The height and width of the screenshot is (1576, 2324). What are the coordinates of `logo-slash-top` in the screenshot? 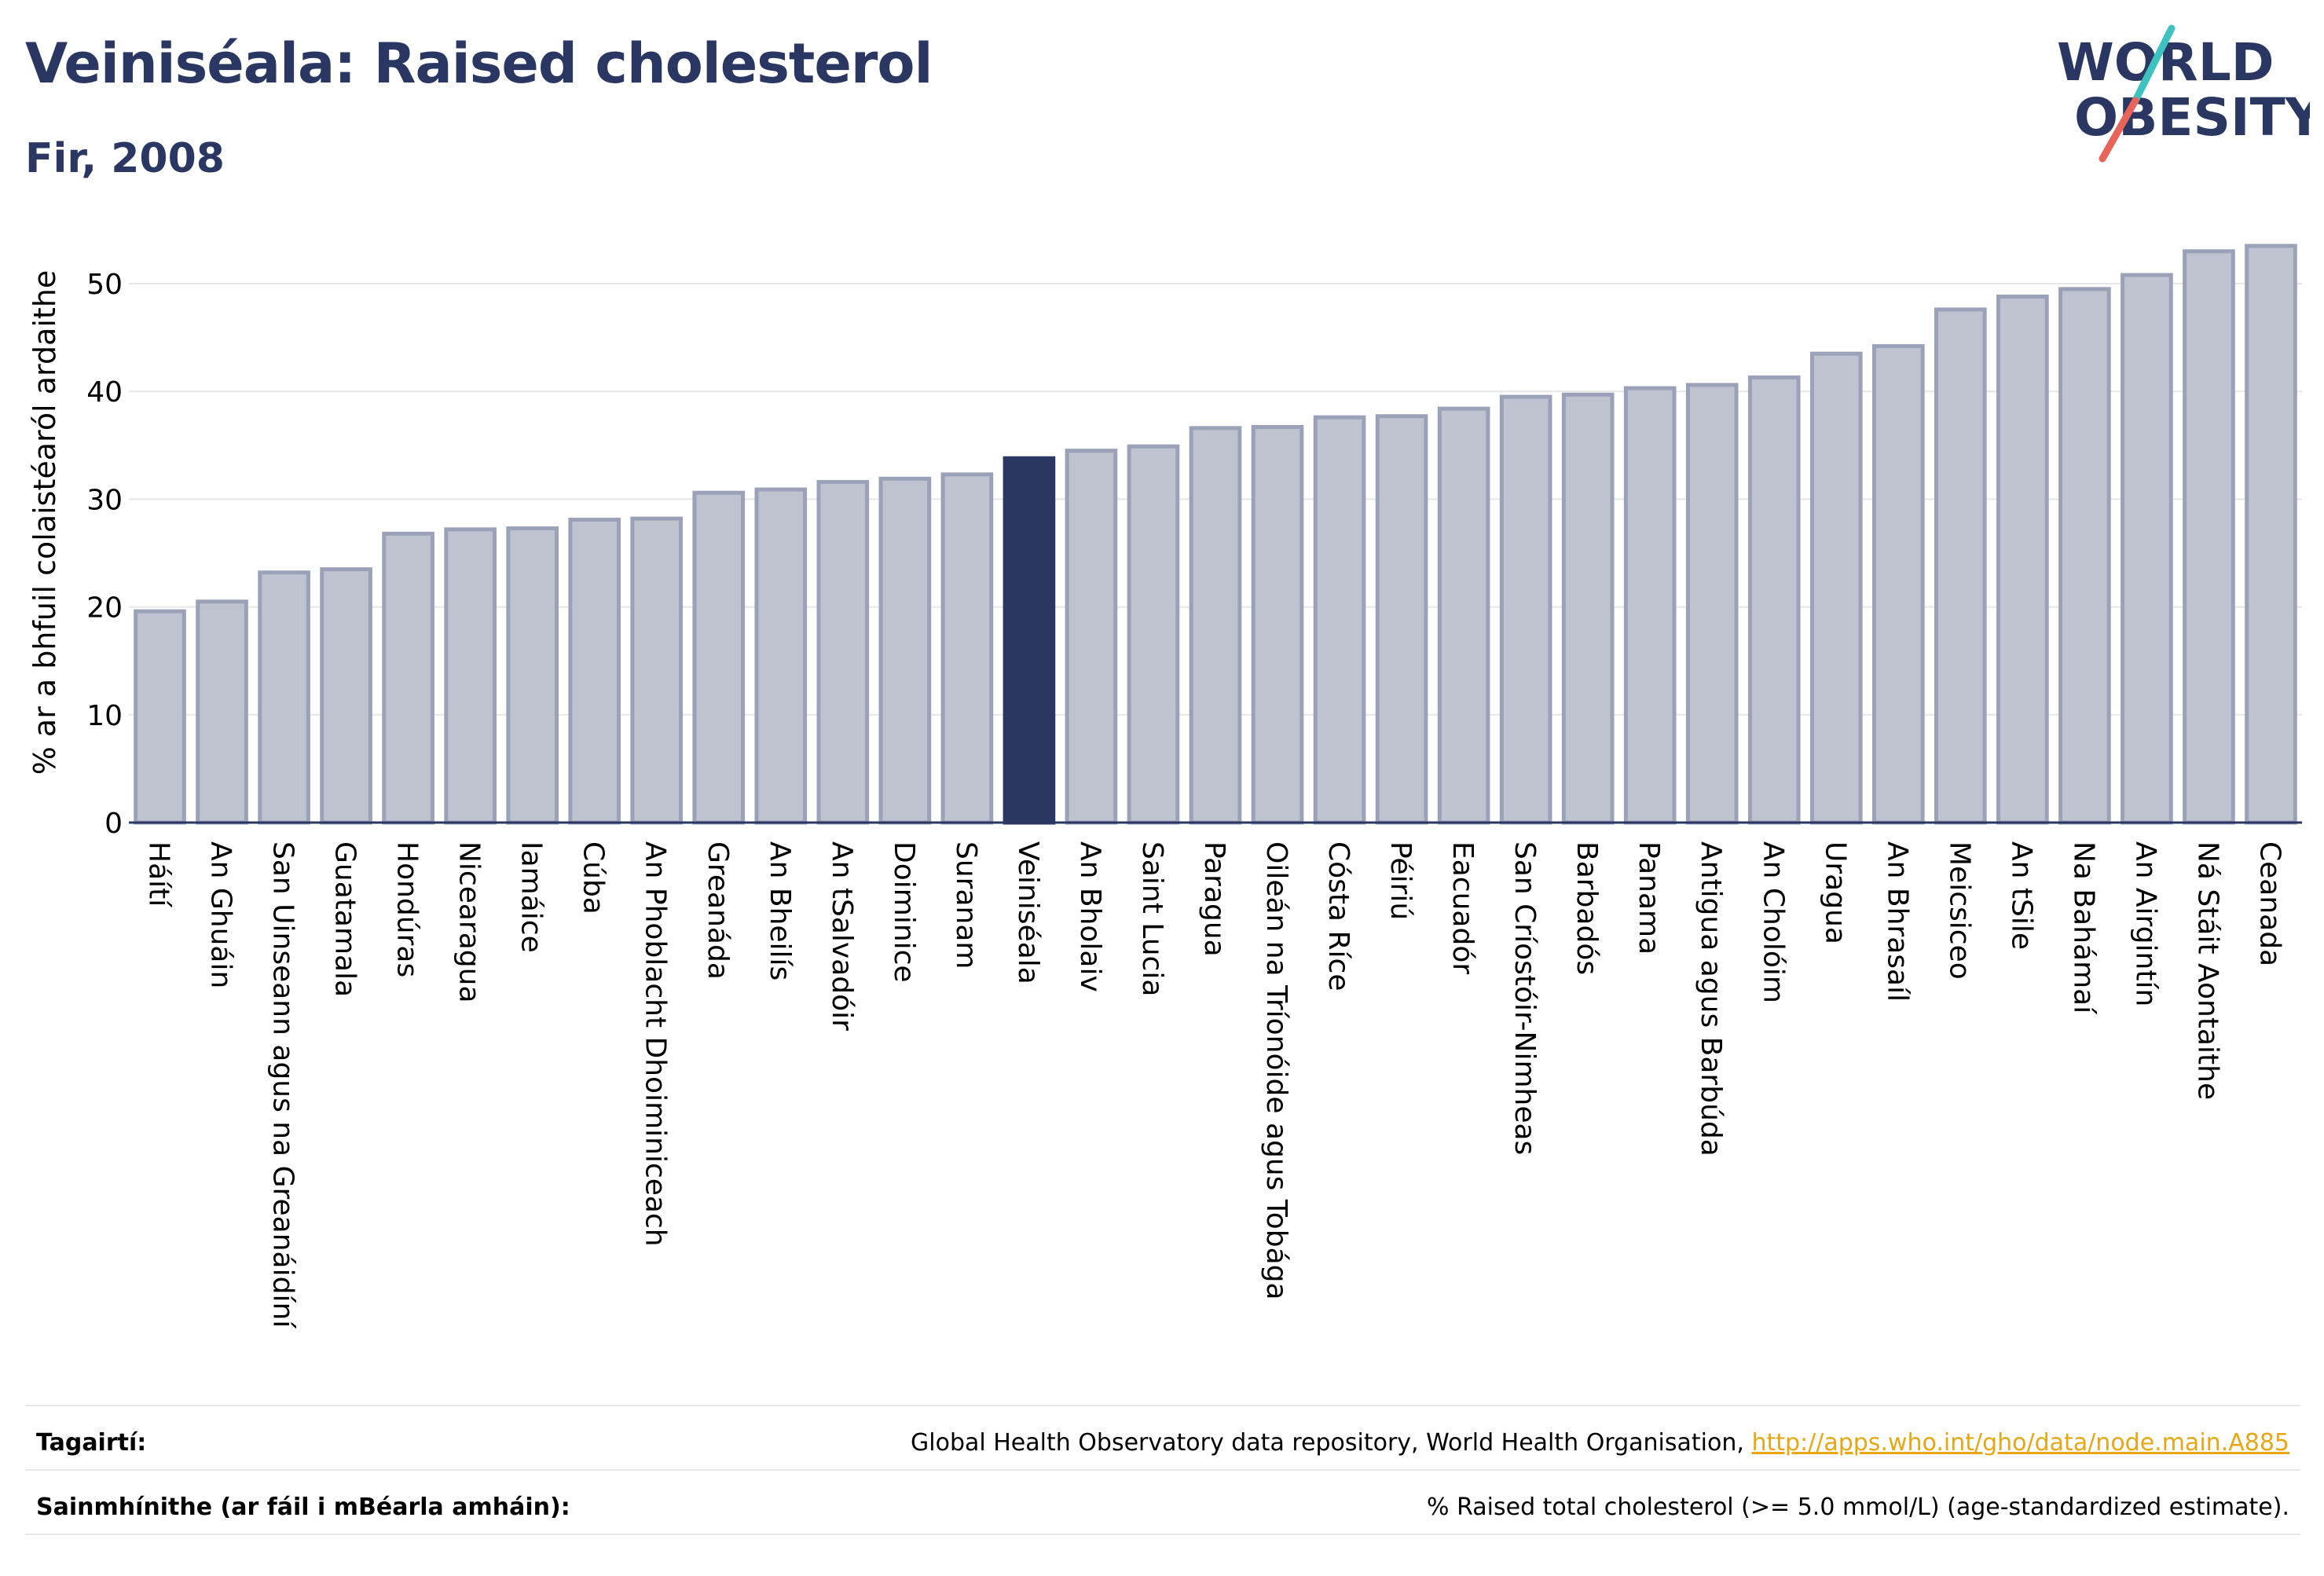 It's located at (2154, 64).